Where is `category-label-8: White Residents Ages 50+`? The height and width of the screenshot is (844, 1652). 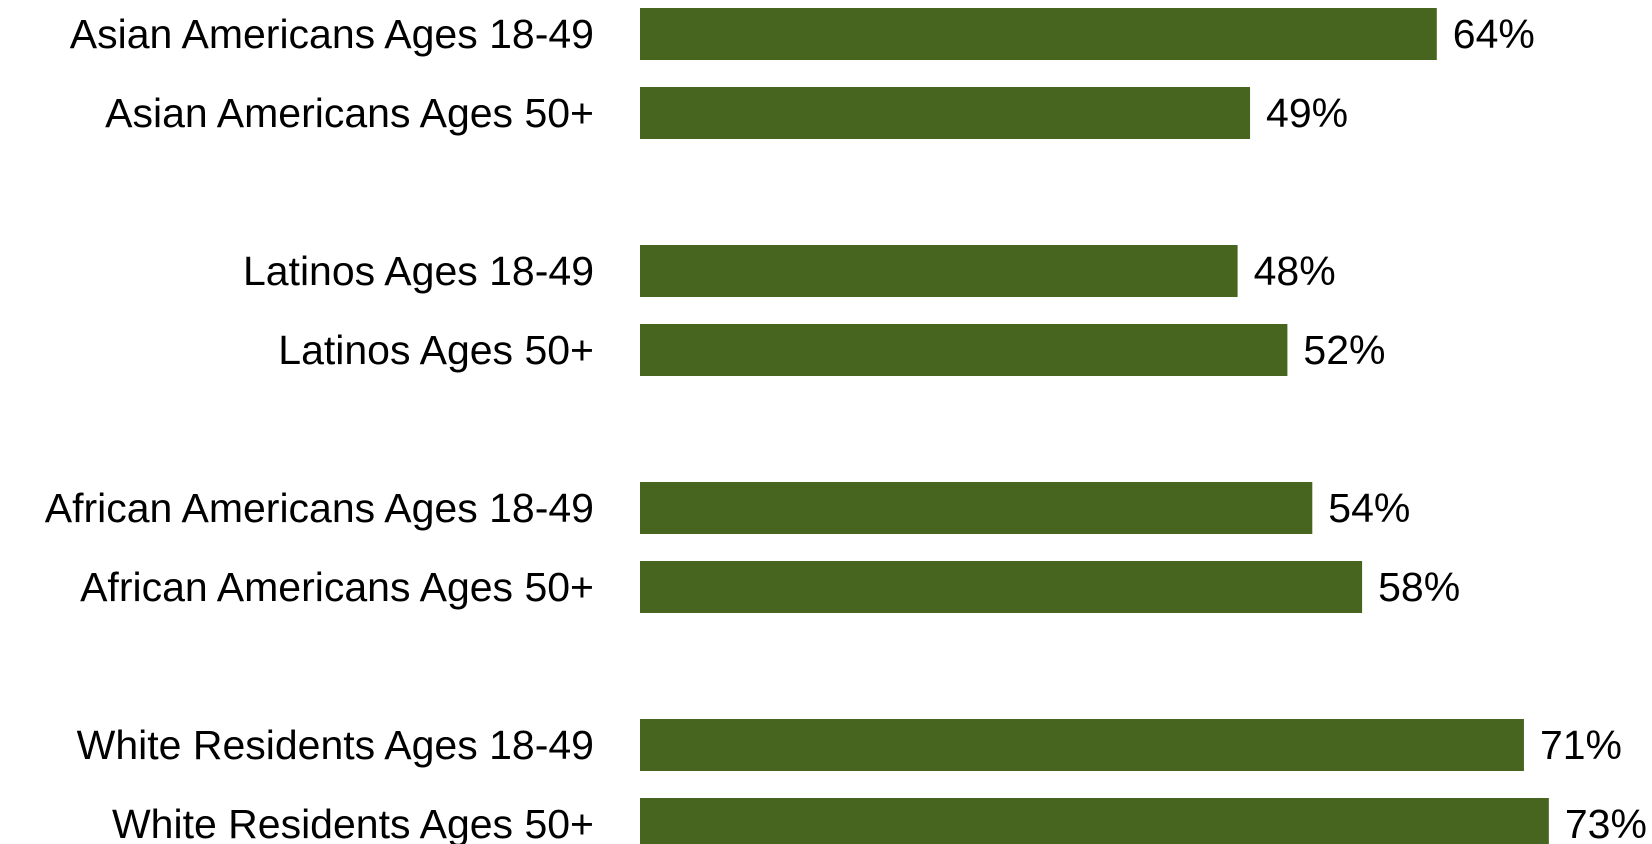 category-label-8: White Residents Ages 50+ is located at coordinates (353, 822).